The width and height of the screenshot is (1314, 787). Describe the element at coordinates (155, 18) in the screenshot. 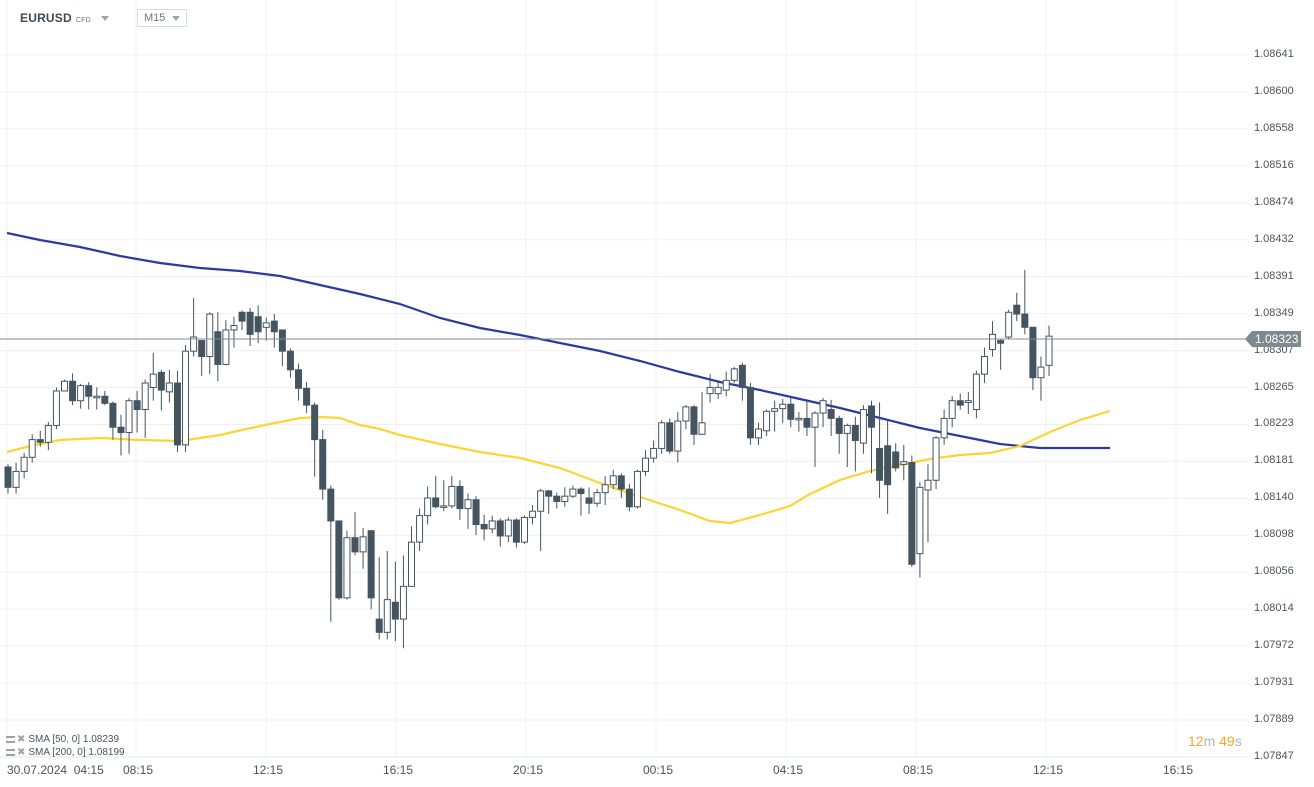

I see `timeframe-label: M15` at that location.